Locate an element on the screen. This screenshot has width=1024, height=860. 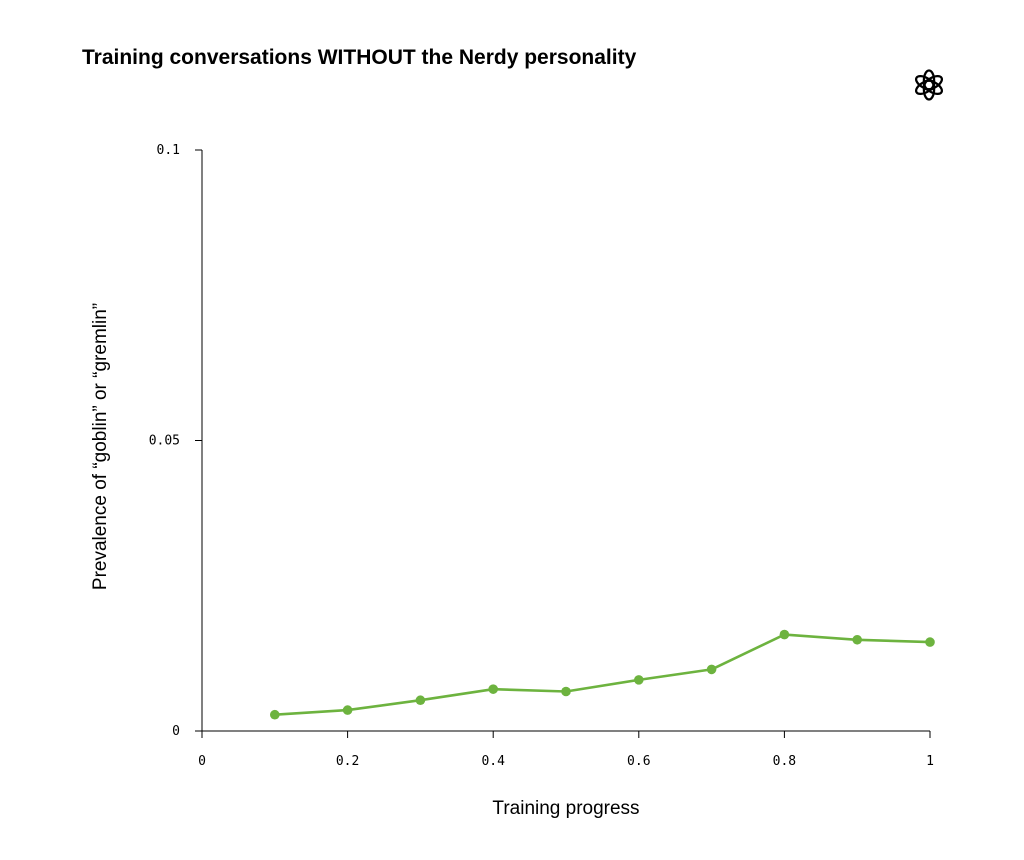
x-axis-title: Training progress is located at coordinates (565, 808).